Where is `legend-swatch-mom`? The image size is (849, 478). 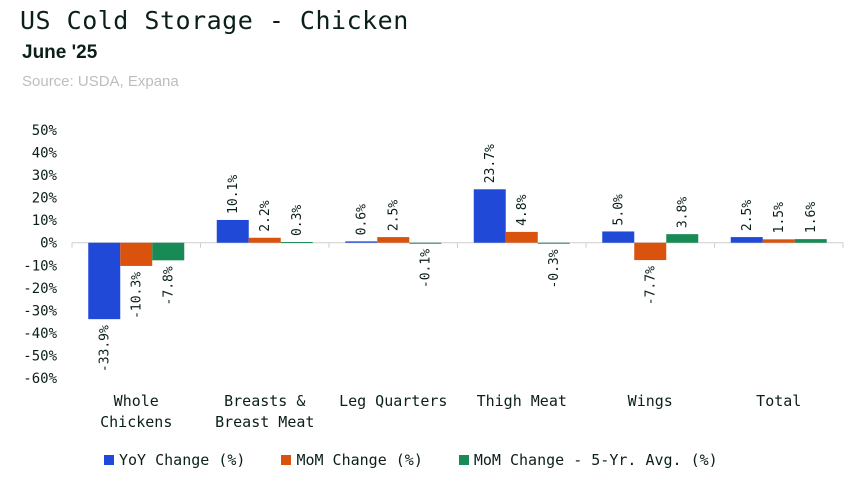
legend-swatch-mom is located at coordinates (286, 460).